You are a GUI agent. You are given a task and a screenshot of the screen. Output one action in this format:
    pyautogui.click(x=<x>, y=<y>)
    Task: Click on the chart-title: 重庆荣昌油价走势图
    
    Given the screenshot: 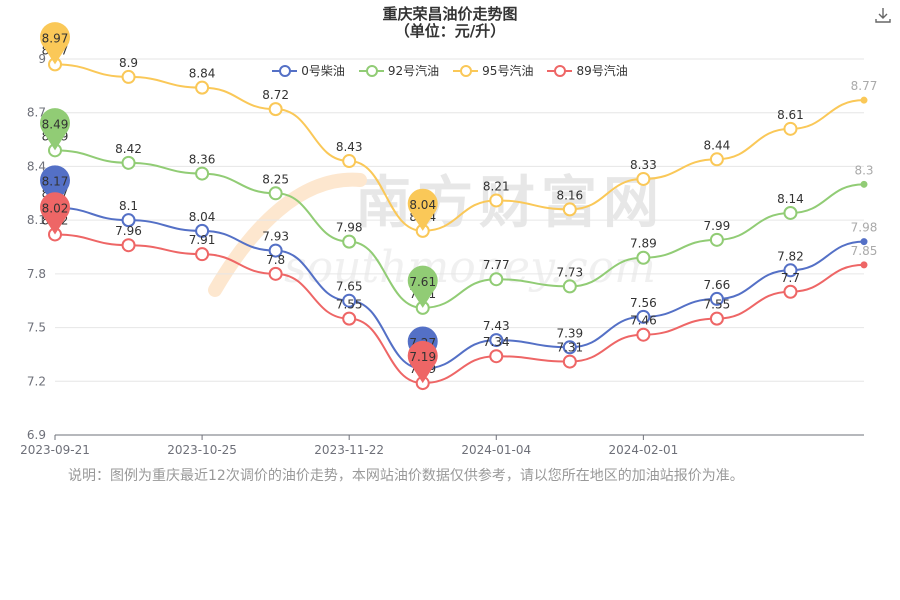 What is the action you would take?
    pyautogui.click(x=450, y=14)
    